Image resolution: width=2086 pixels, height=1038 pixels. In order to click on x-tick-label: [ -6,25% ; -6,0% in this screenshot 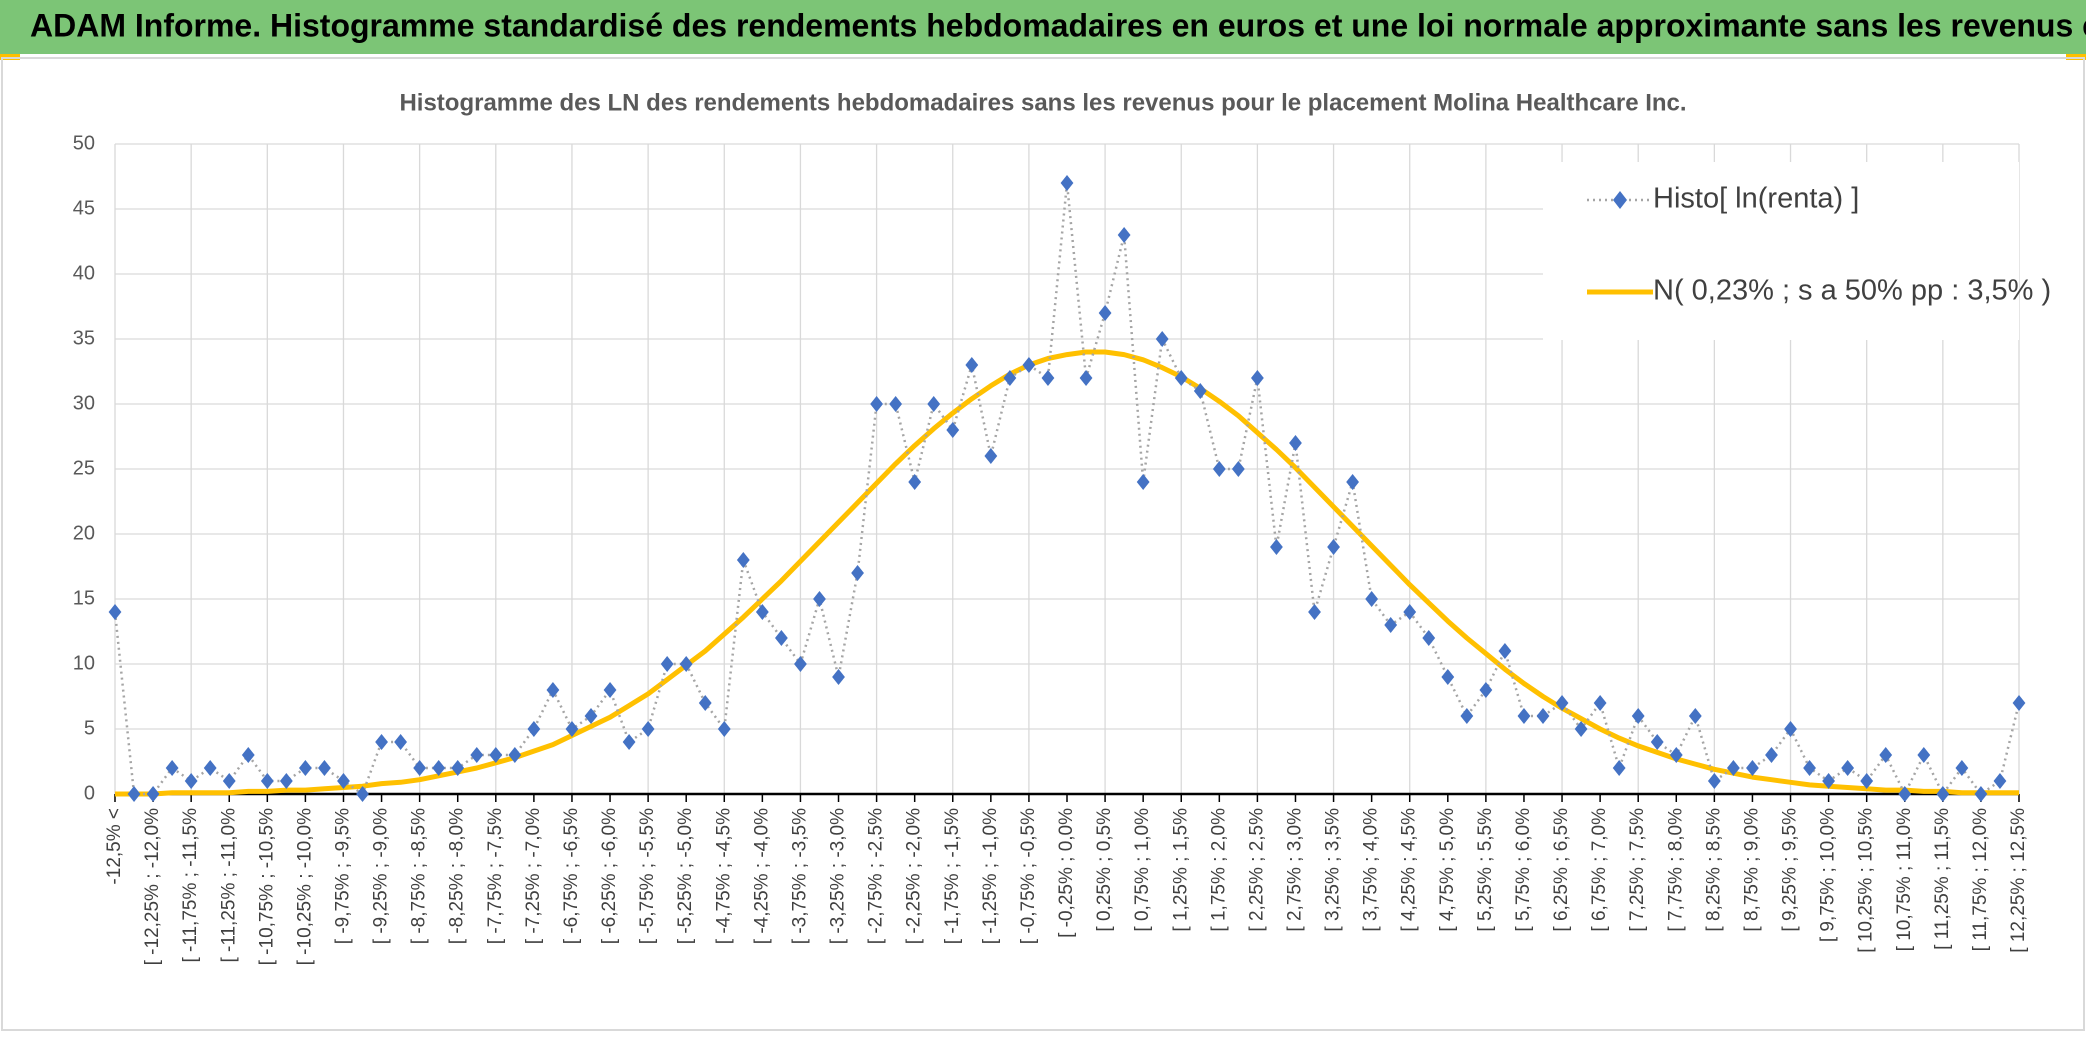, I will do `click(609, 876)`.